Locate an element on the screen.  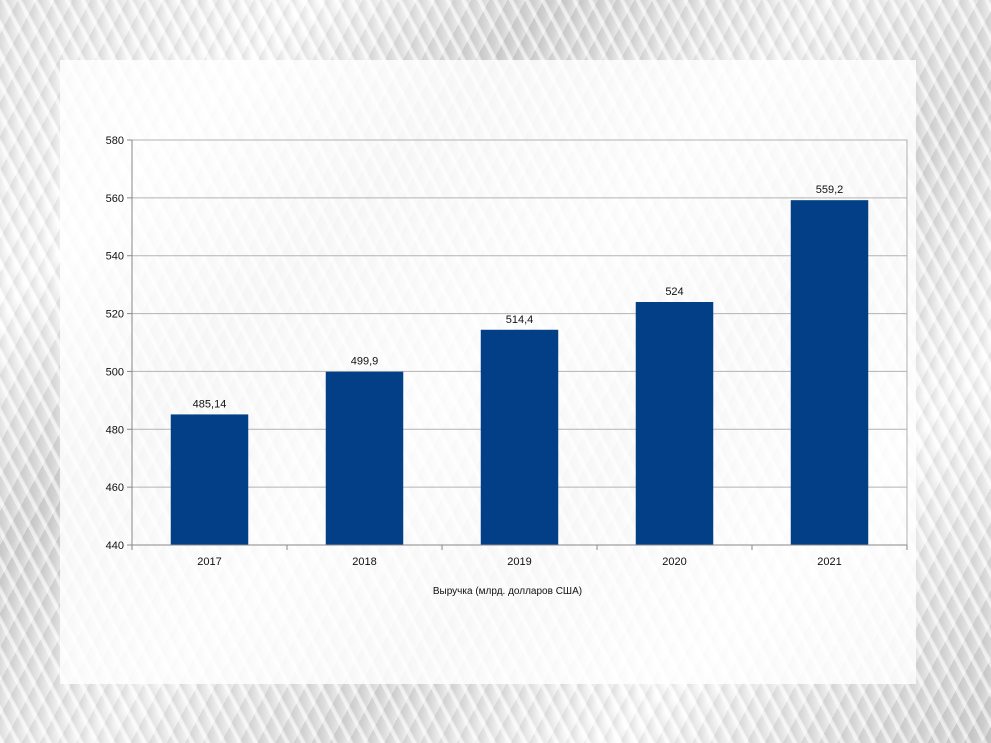
data-label: 485,14 is located at coordinates (210, 404).